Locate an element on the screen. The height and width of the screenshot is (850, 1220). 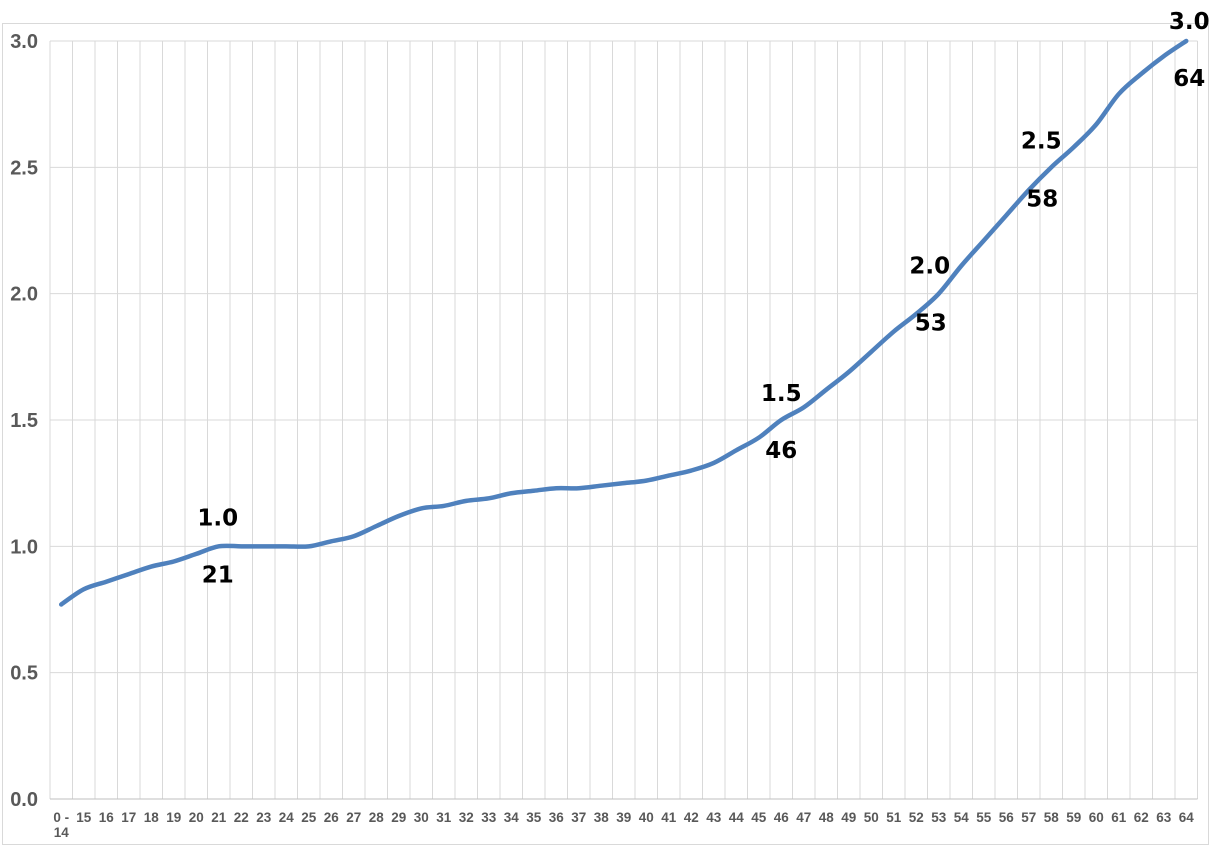
x-tick-label: 41 is located at coordinates (669, 817).